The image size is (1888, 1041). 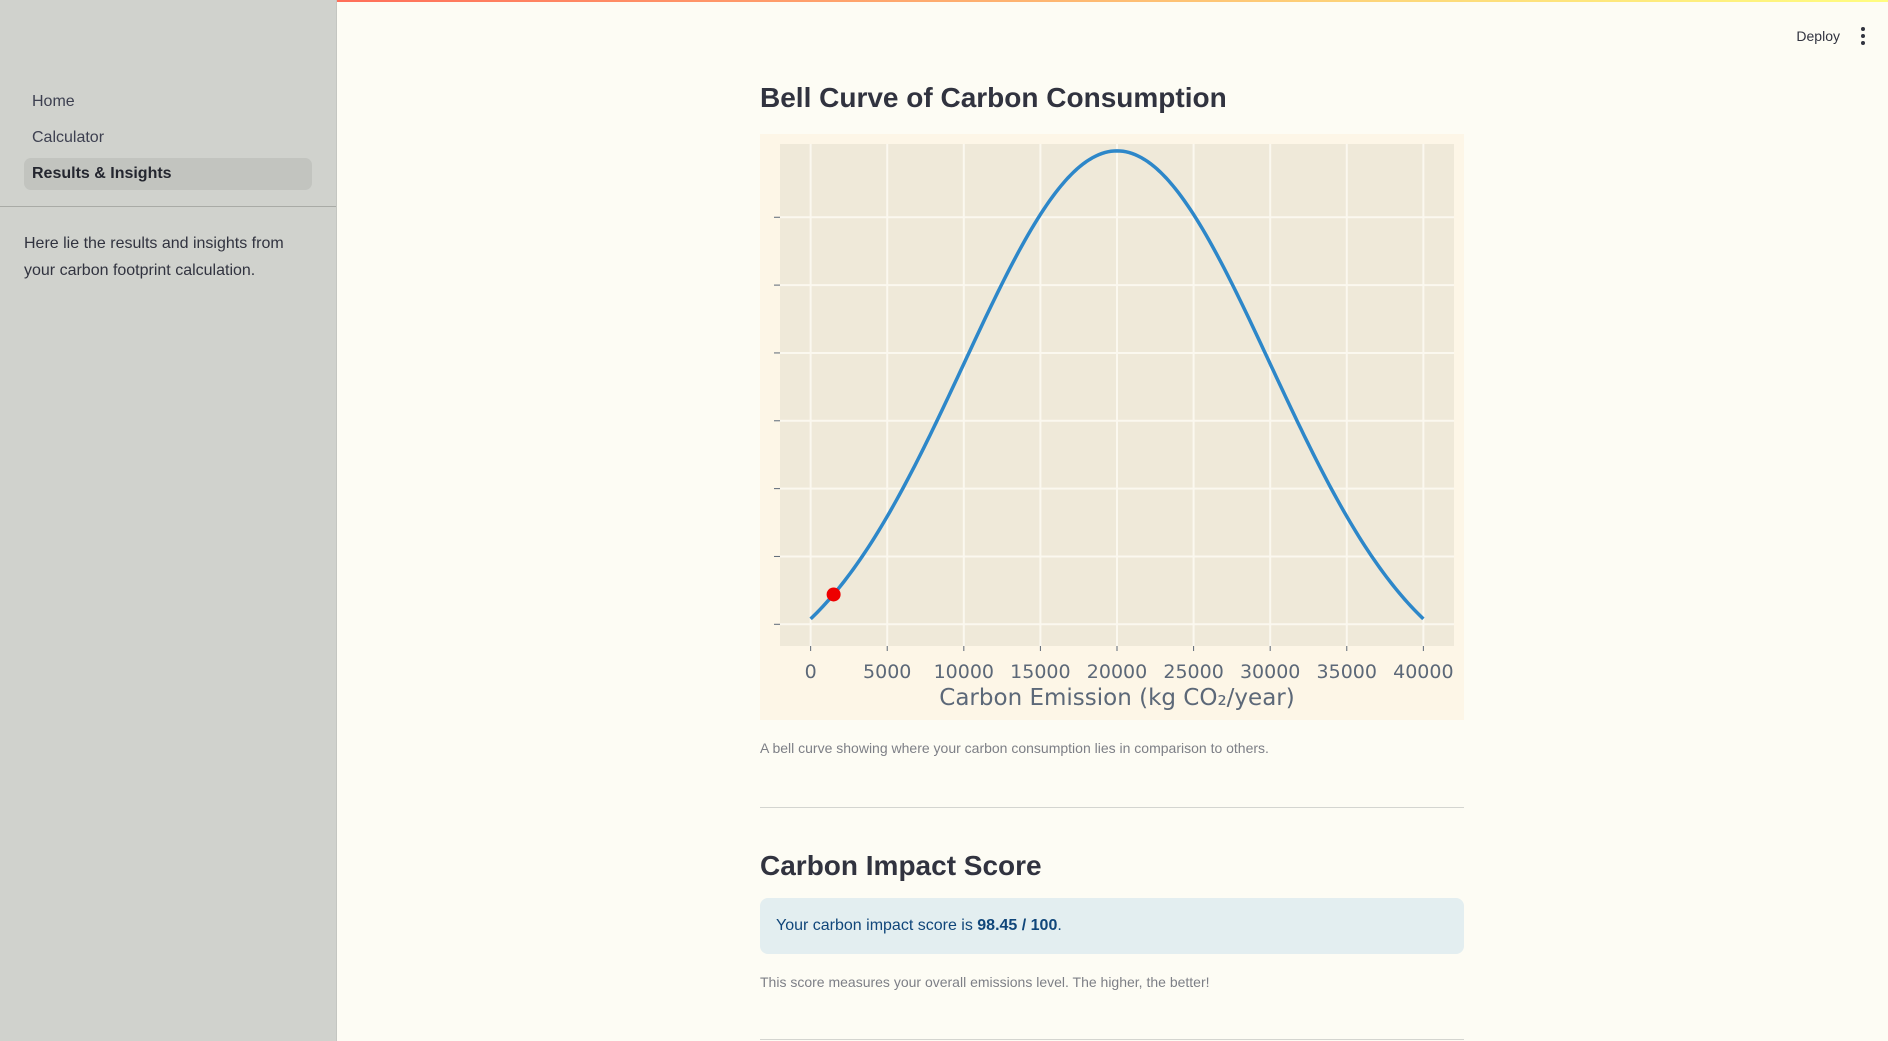 What do you see at coordinates (993, 97) in the screenshot?
I see `chart-title: Bell Curve of Carbon Consumption` at bounding box center [993, 97].